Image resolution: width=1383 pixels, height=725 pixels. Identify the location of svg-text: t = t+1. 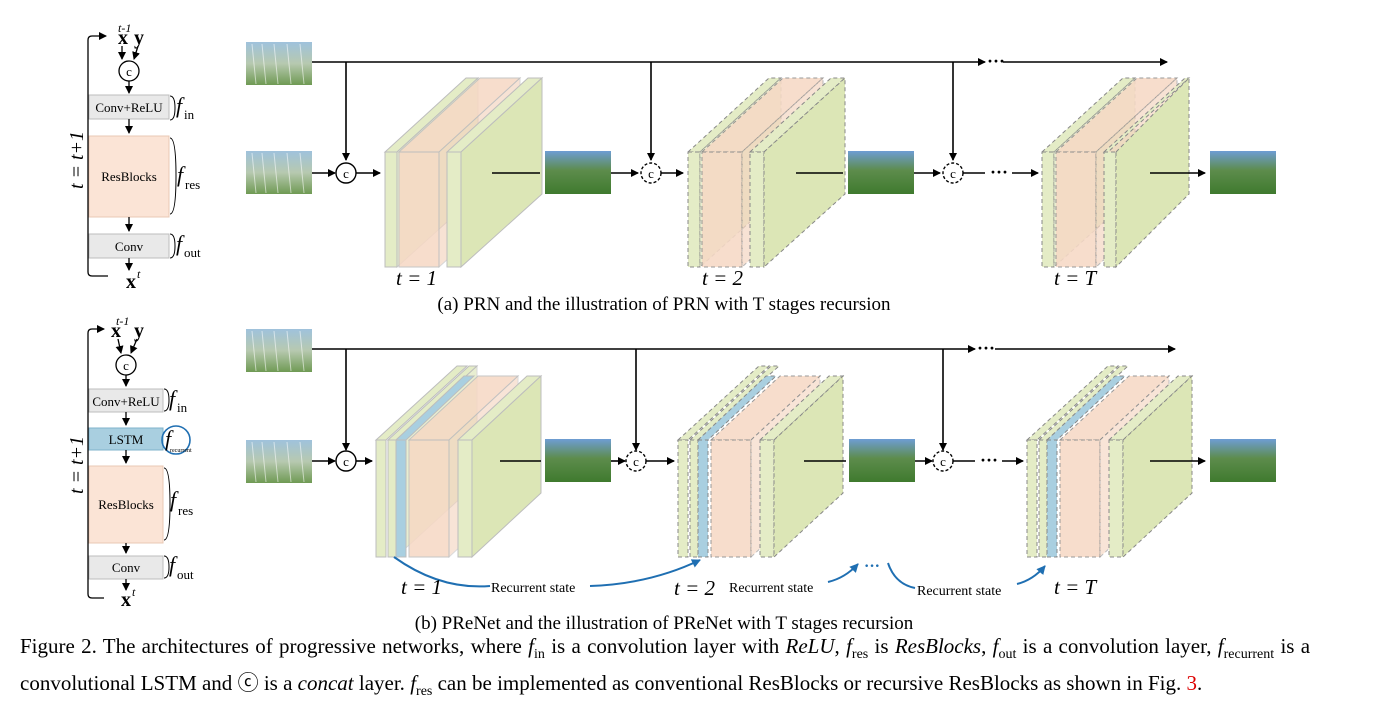
(77, 465).